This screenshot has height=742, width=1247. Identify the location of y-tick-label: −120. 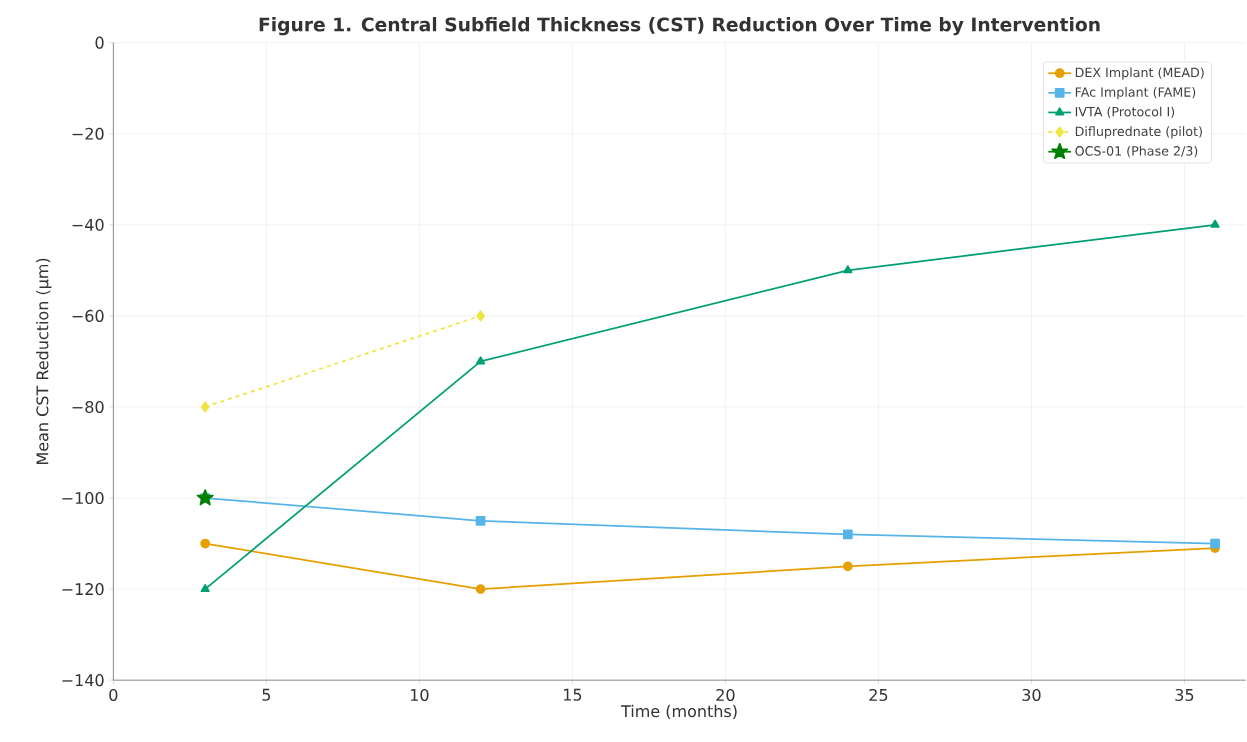
(83, 589).